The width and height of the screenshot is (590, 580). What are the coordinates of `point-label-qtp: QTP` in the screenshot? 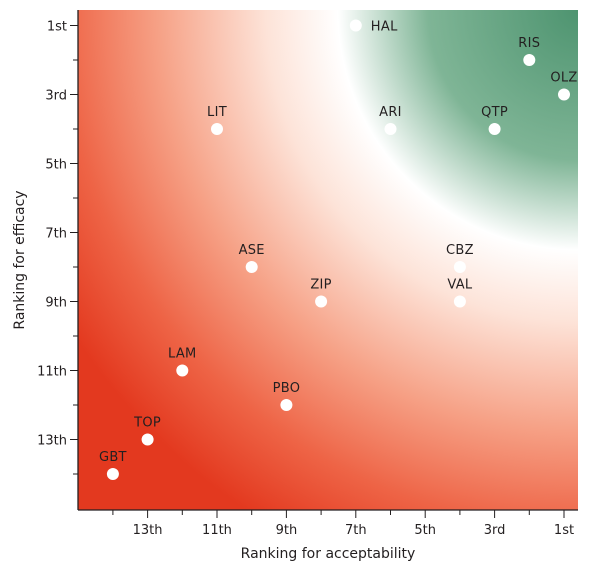 It's located at (494, 112).